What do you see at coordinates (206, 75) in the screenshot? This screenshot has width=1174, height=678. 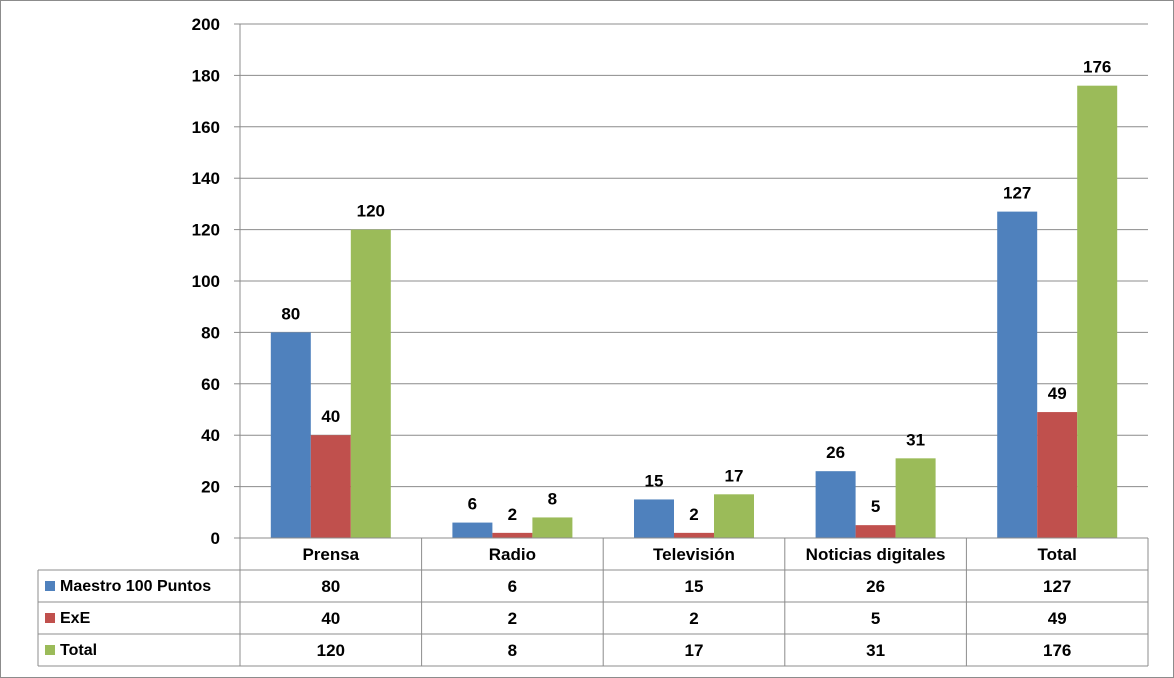 I see `y-tick-label: 180` at bounding box center [206, 75].